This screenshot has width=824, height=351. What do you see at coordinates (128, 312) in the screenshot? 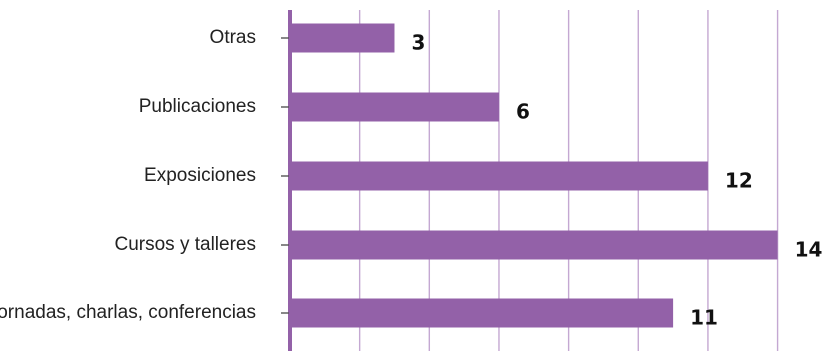
I see `category-label-4: Jornadas, charlas, conferencias` at bounding box center [128, 312].